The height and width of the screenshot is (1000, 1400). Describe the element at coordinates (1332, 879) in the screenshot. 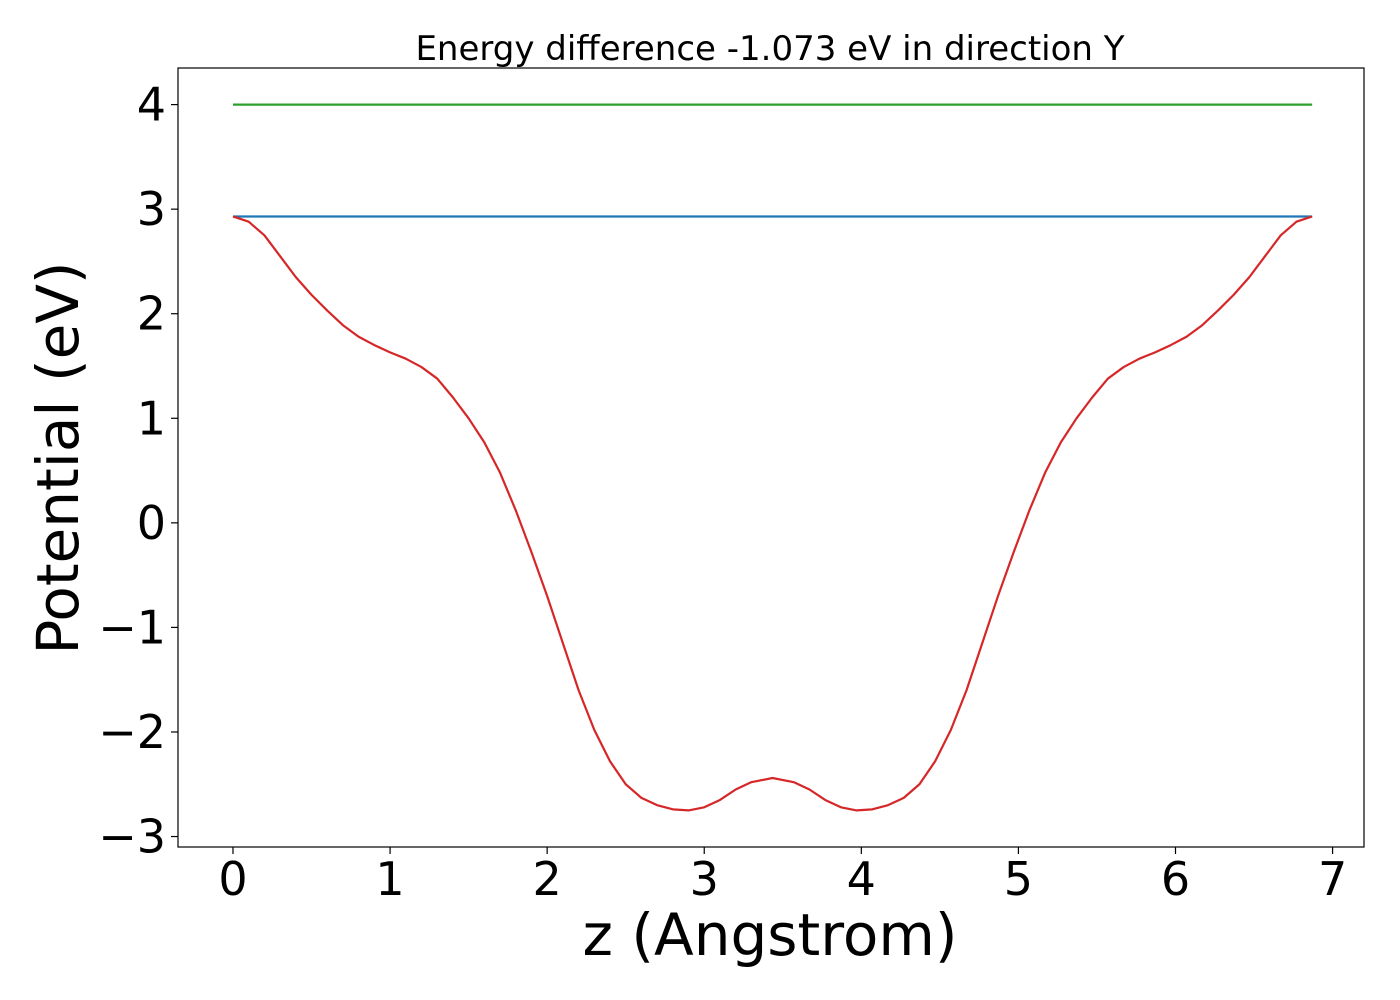

I see `x-tick-label: 7` at that location.